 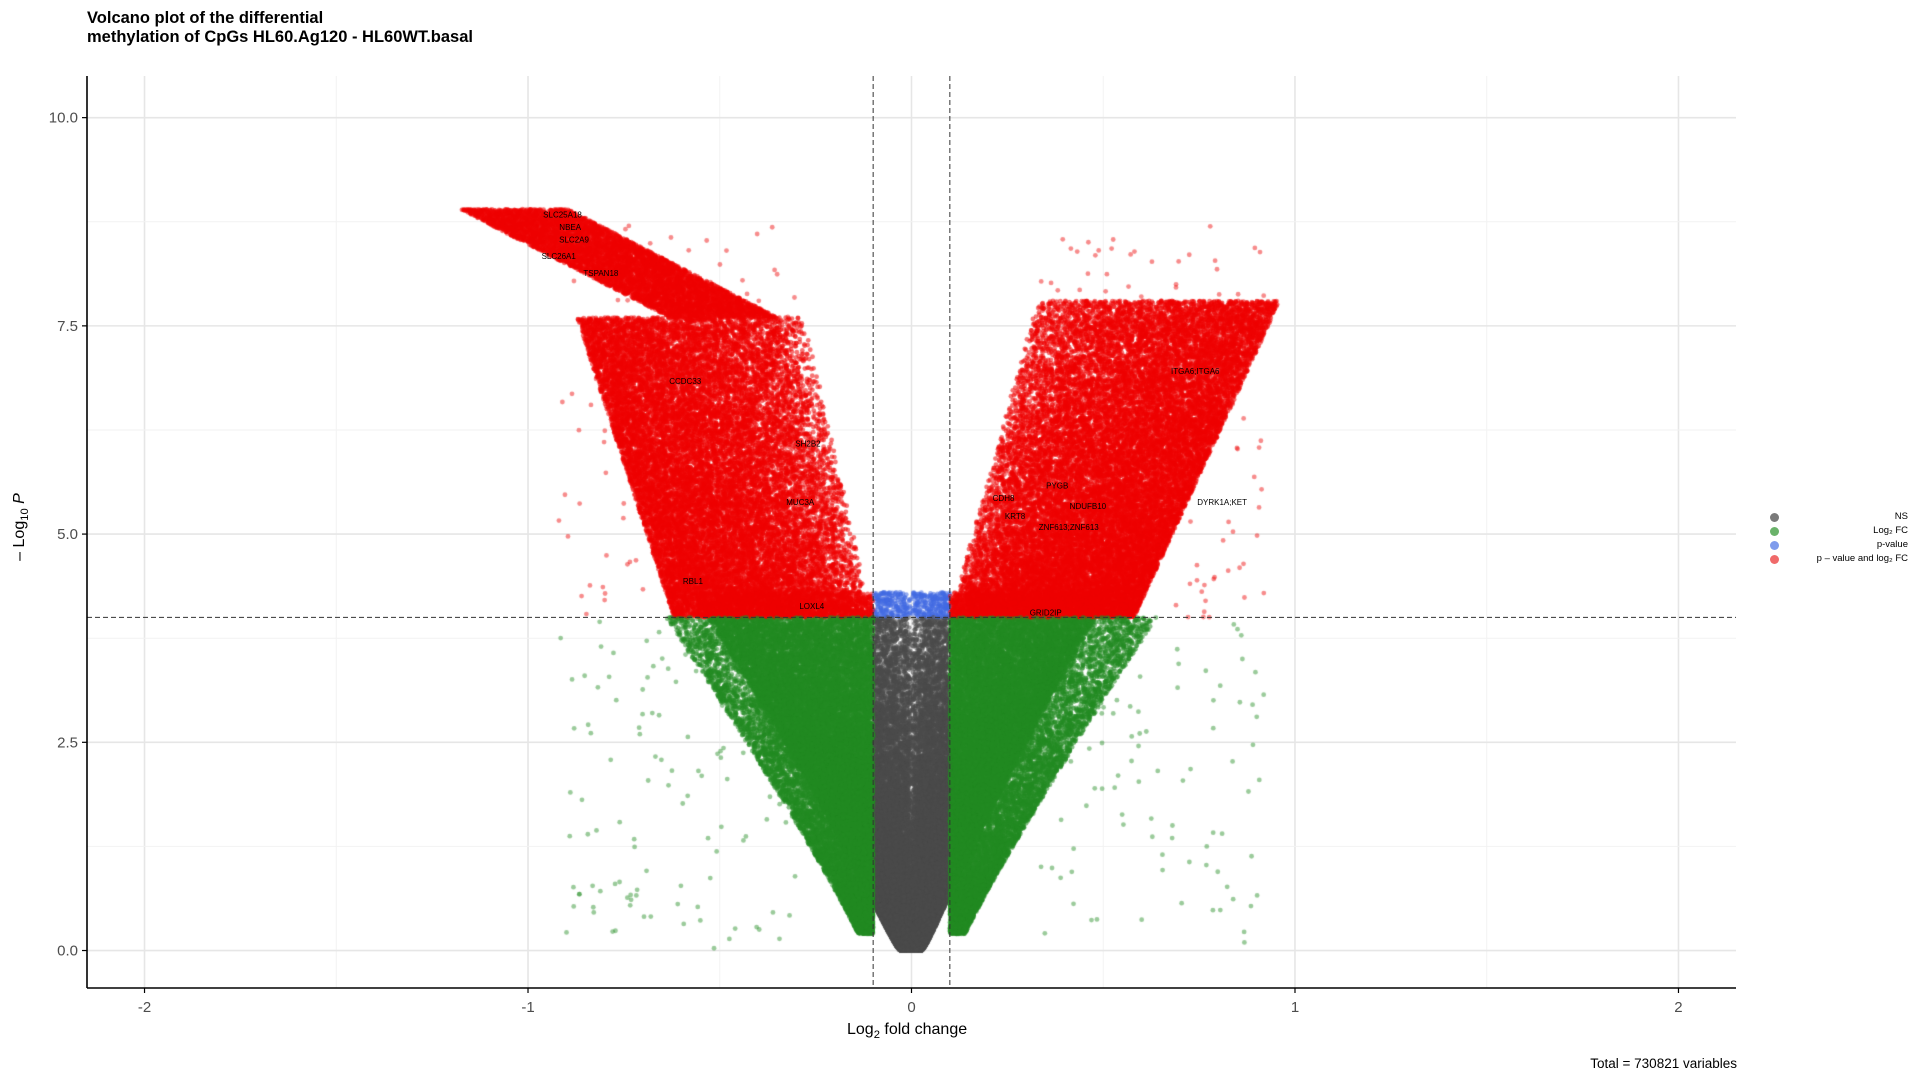 What do you see at coordinates (1088, 506) in the screenshot?
I see `gene-label: NDUFB10` at bounding box center [1088, 506].